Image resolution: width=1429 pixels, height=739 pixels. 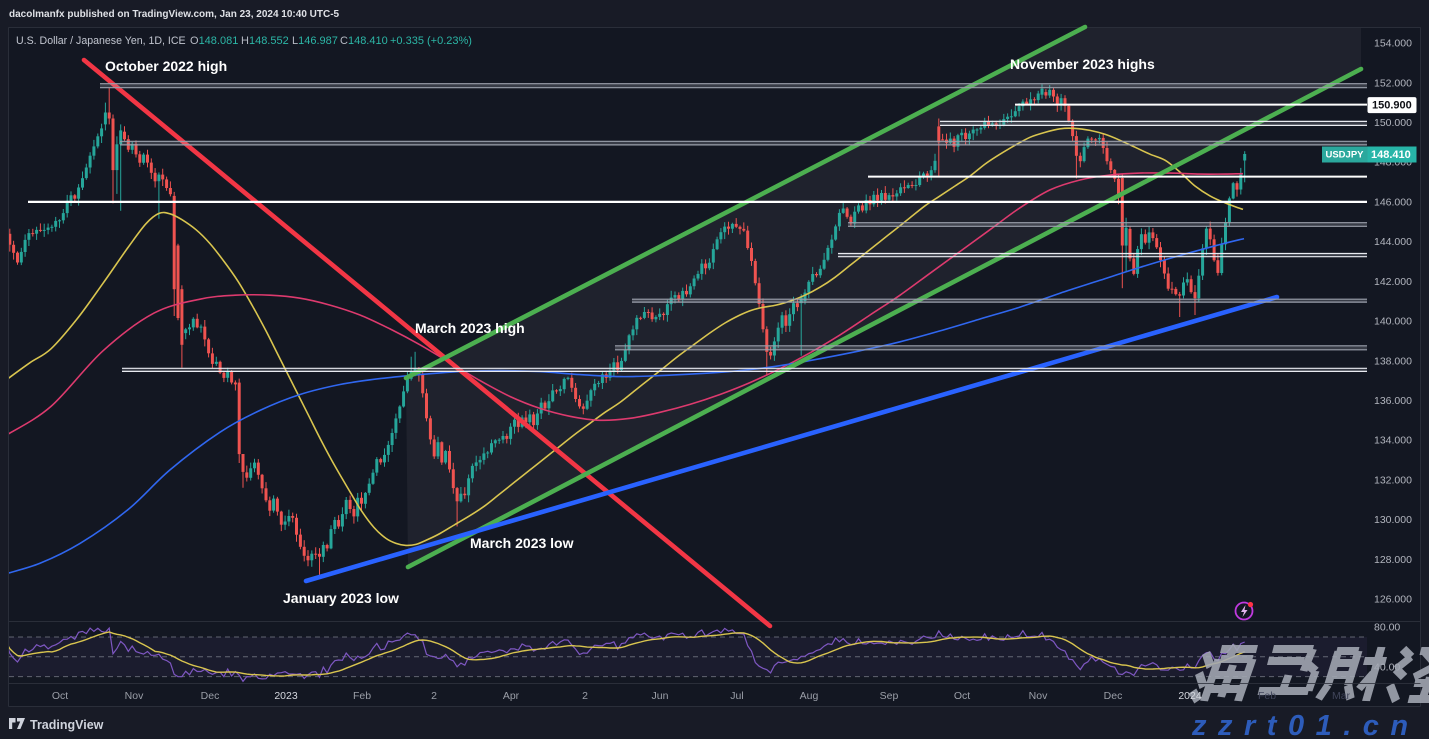 I want to click on svg-text: O148.081, so click(x=214, y=41).